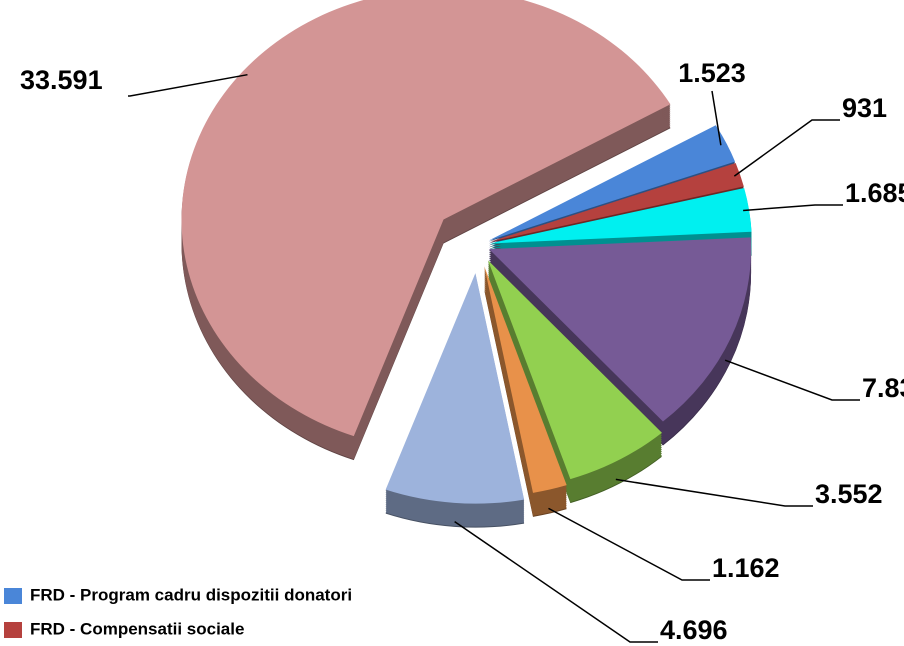 This screenshot has height=646, width=904. I want to click on data-label: 4.696, so click(694, 630).